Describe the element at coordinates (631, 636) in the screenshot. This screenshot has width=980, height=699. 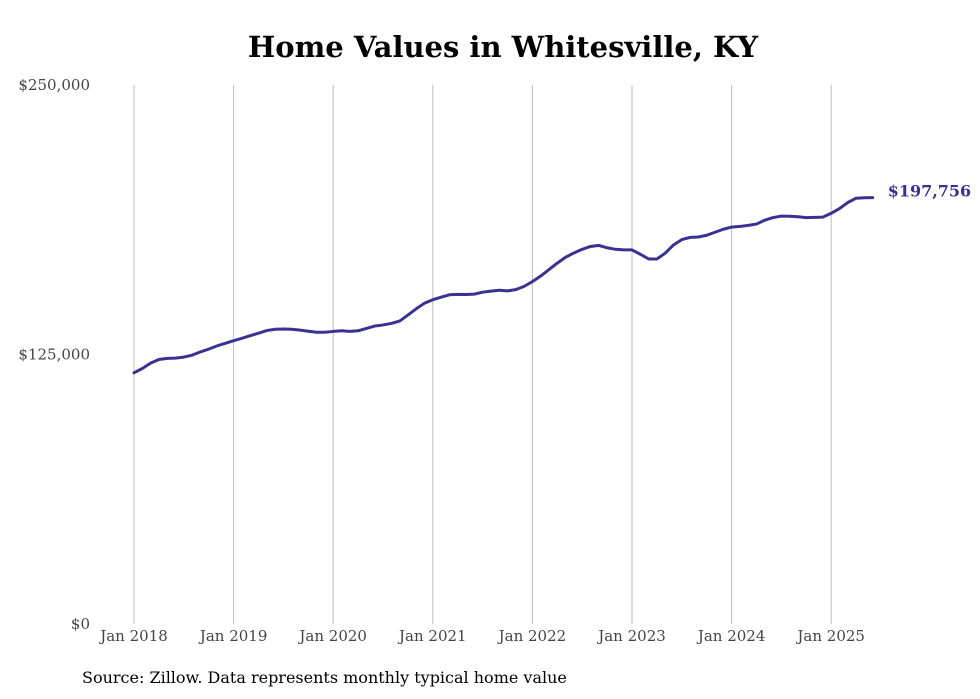
I see `x-tick-label-5: Jan 2023` at that location.